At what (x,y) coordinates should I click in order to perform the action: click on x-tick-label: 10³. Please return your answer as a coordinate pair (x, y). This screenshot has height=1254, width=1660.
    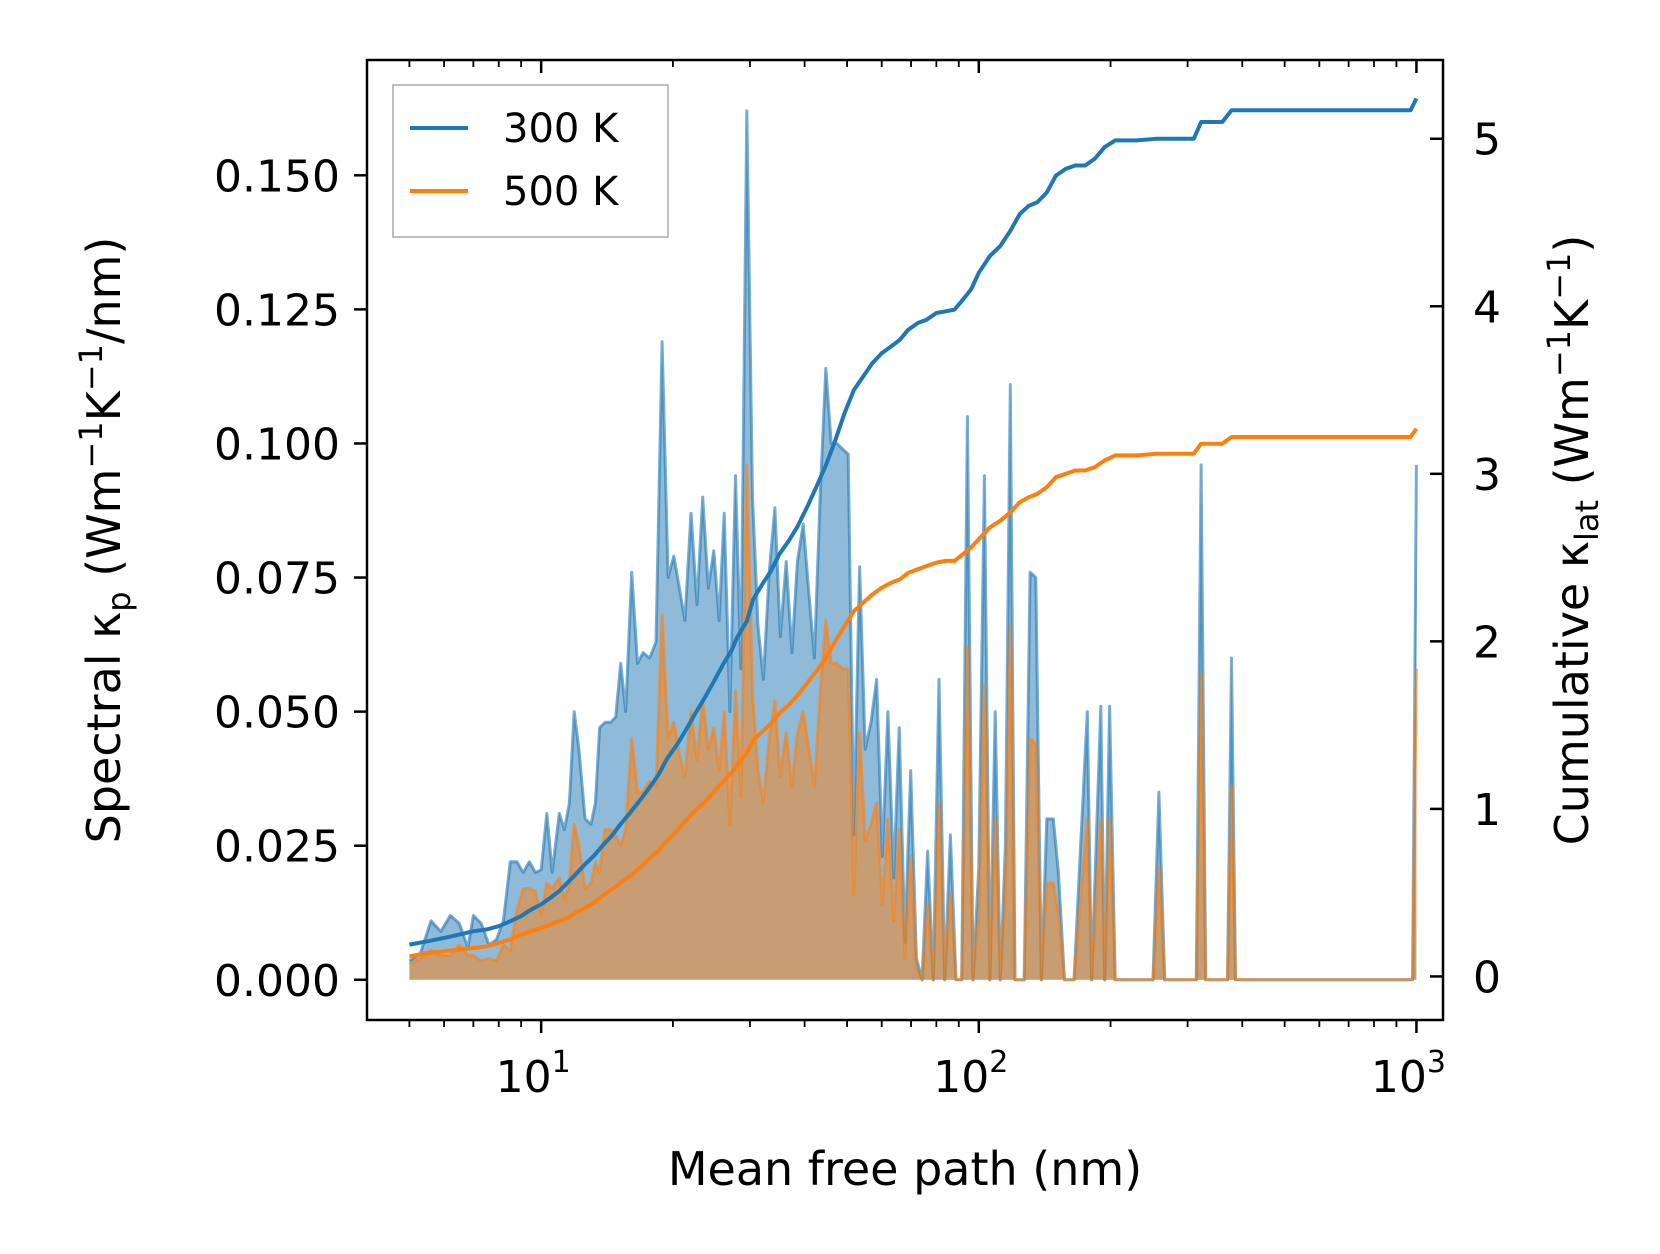
    Looking at the image, I should click on (1408, 1074).